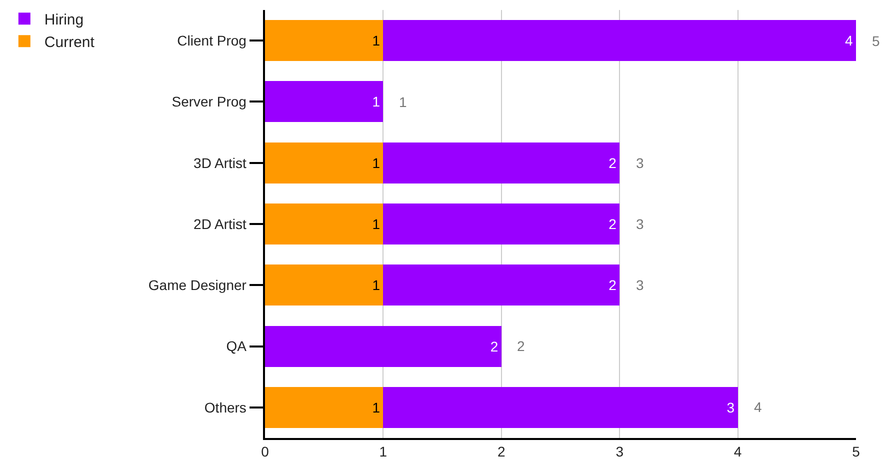 This screenshot has width=882, height=470. I want to click on data-label: 4, so click(849, 40).